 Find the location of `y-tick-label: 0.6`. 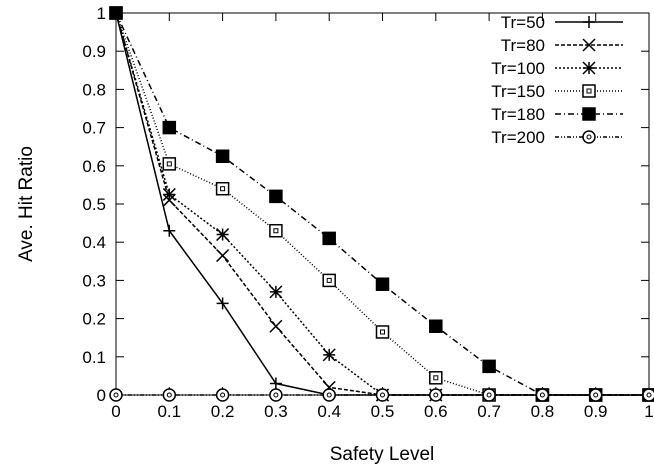

y-tick-label: 0.6 is located at coordinates (94, 166).